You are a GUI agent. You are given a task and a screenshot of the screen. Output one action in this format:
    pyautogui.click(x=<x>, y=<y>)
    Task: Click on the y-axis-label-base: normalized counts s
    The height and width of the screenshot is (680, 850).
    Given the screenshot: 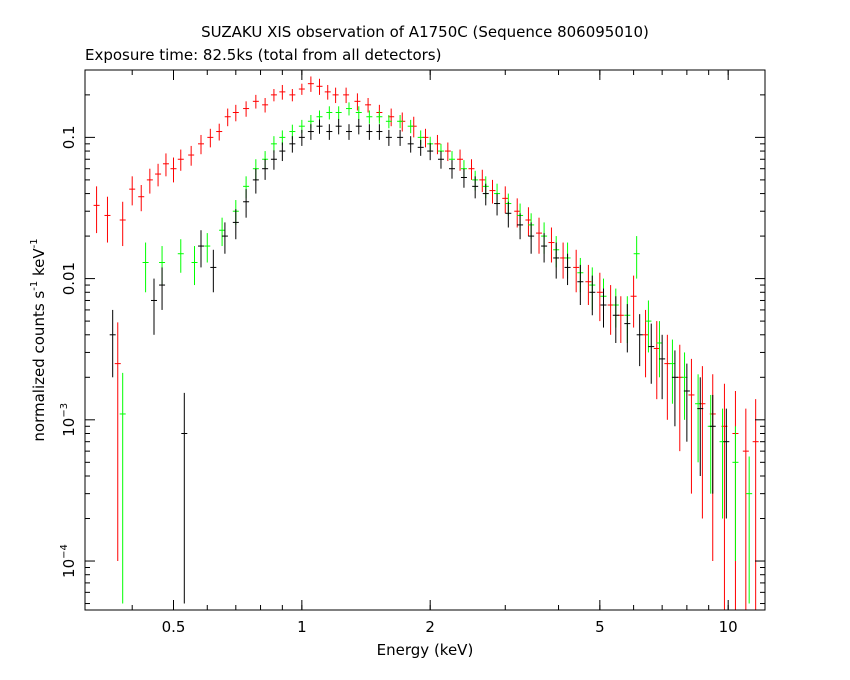 What is the action you would take?
    pyautogui.click(x=39, y=366)
    